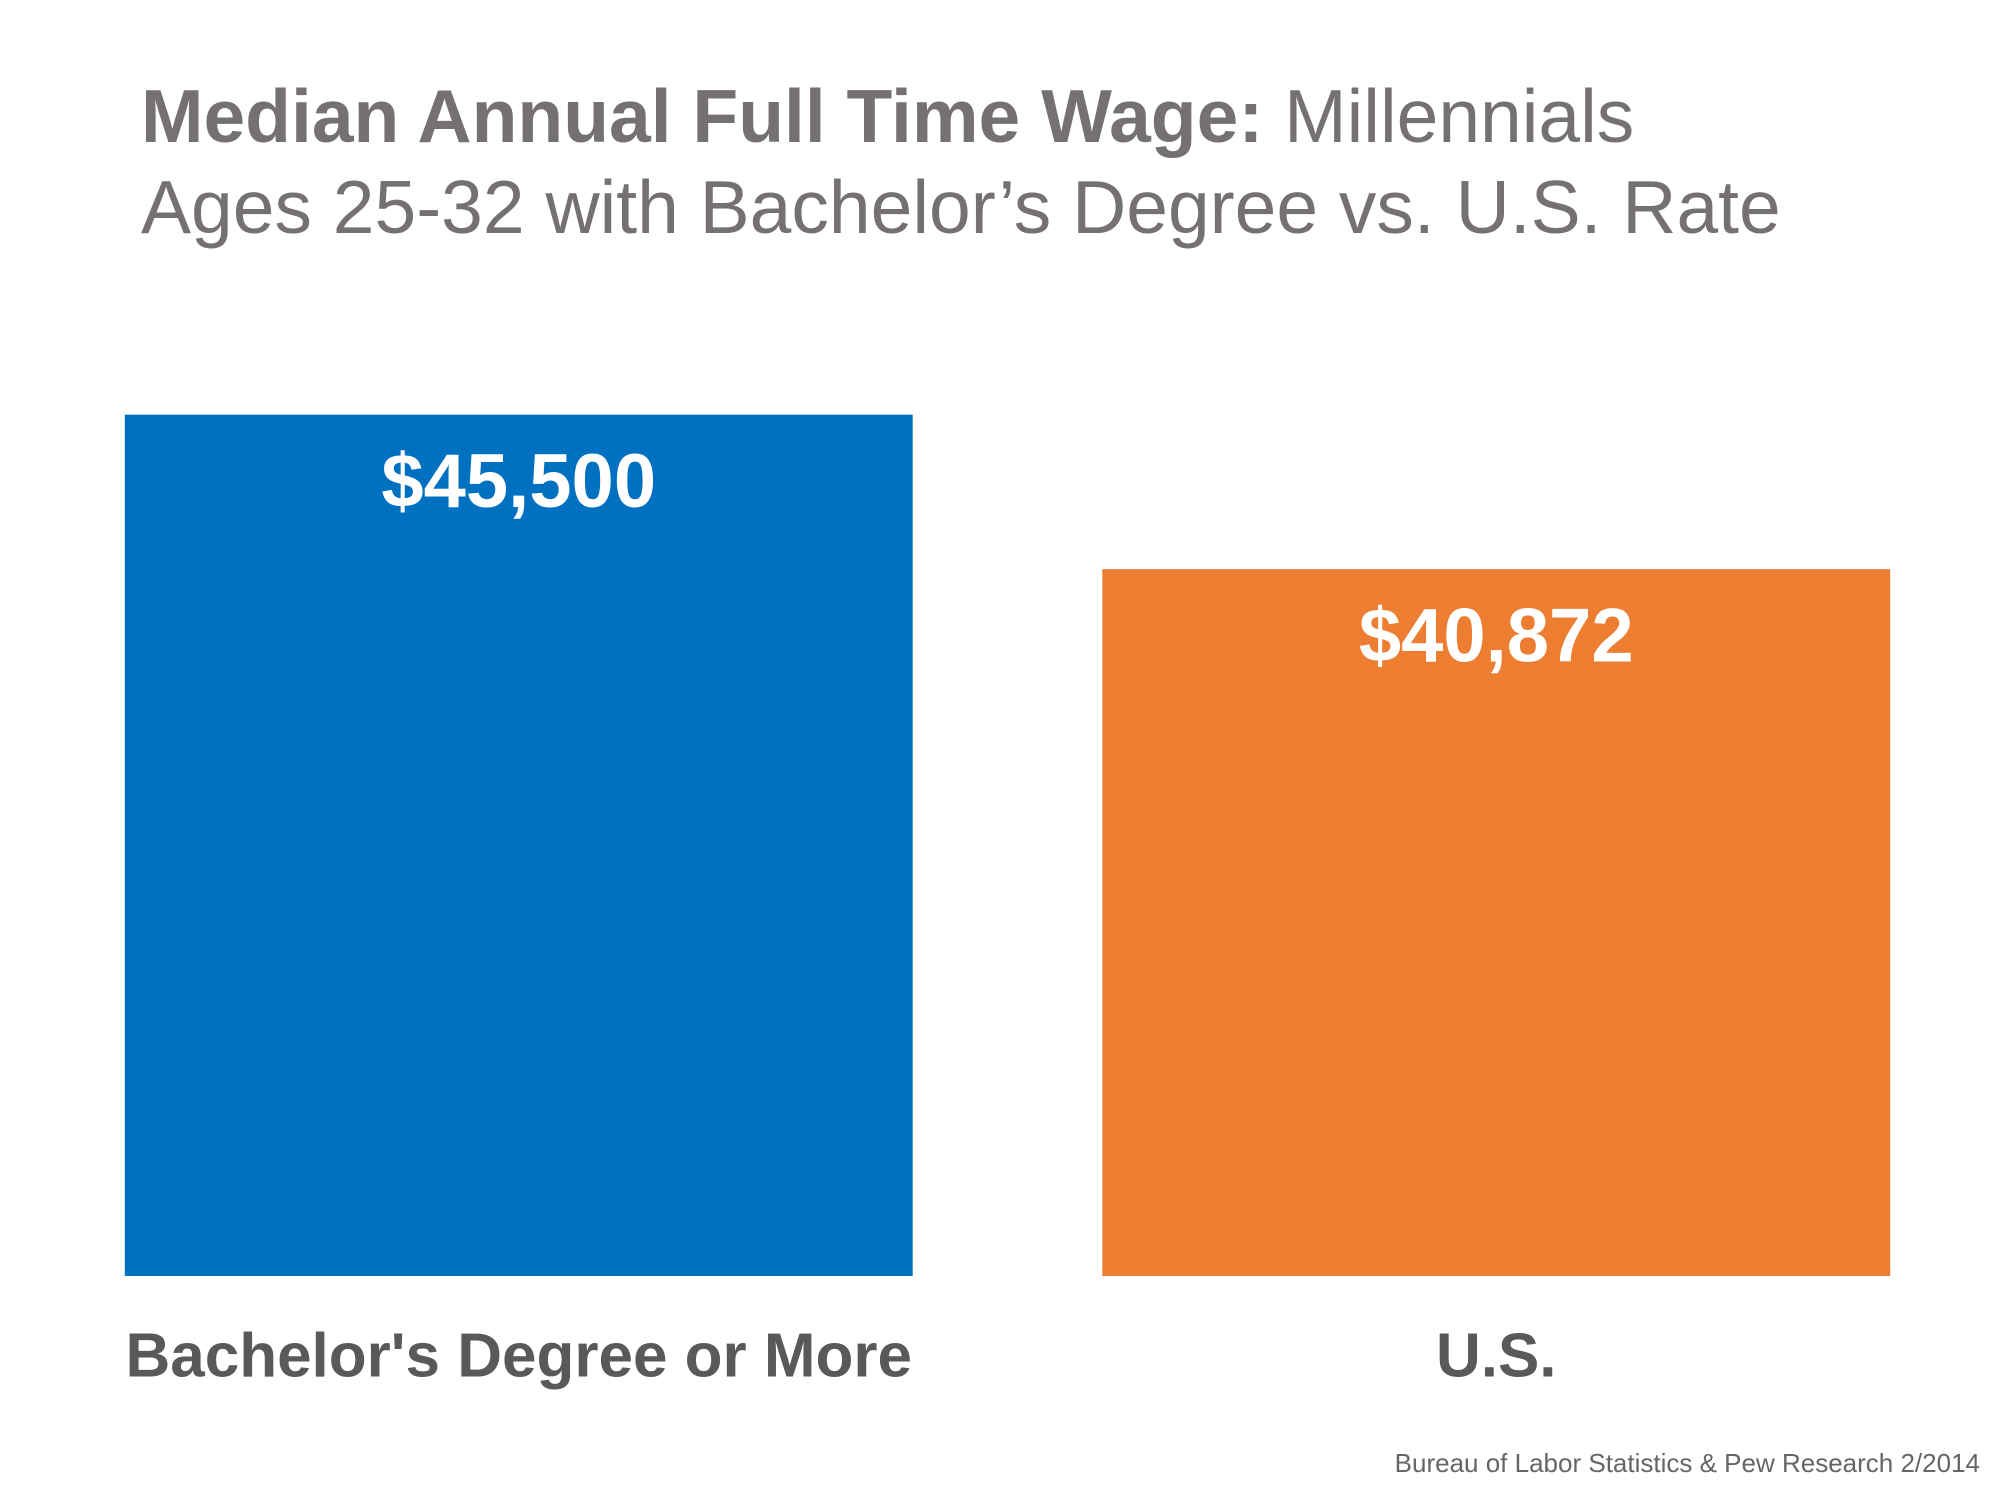  I want to click on title-part: Millennials, so click(1459, 116).